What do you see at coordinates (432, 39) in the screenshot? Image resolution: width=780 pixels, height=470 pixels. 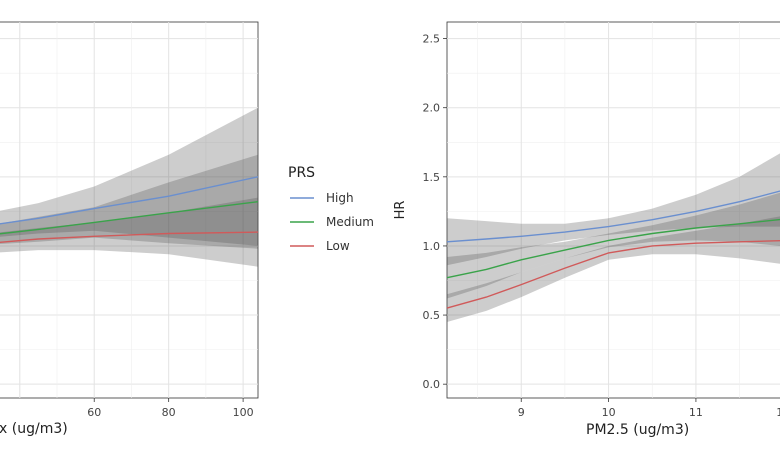 I see `y-tick-label: 2.5` at bounding box center [432, 39].